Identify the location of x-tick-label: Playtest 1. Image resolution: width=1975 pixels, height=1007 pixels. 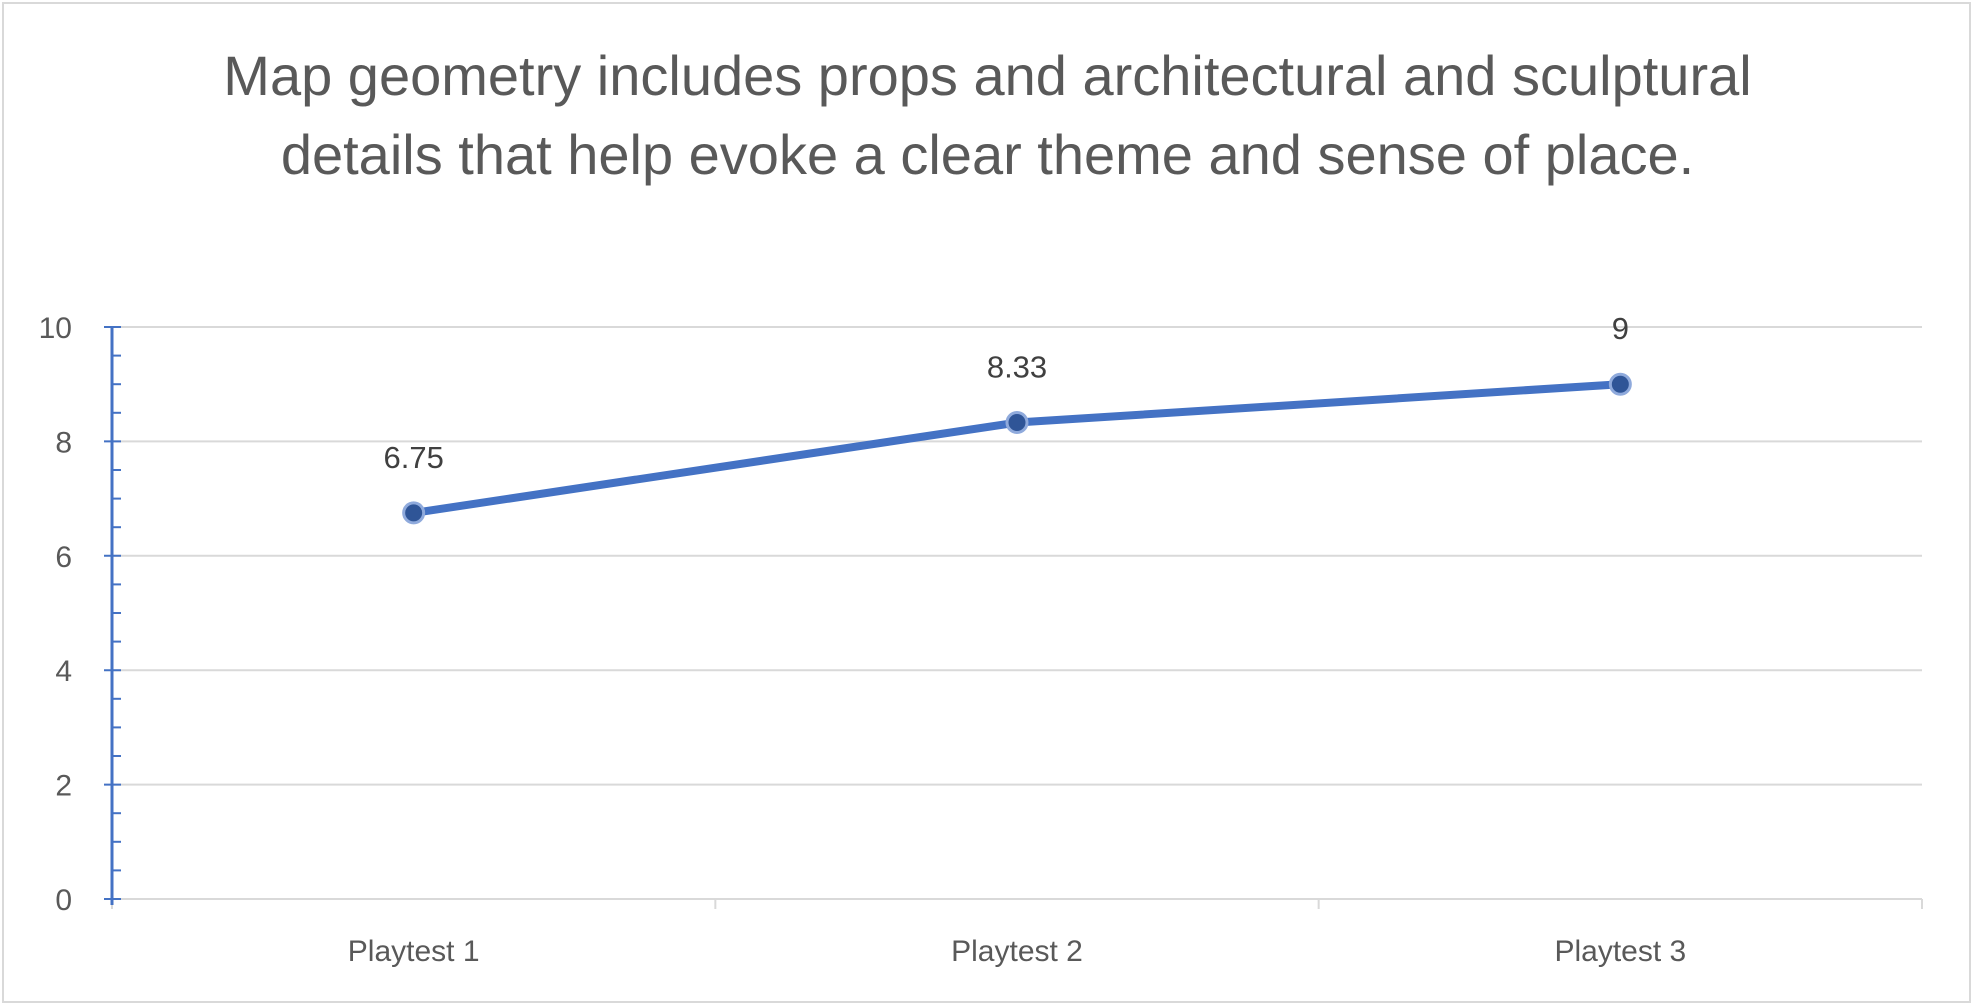
(414, 951).